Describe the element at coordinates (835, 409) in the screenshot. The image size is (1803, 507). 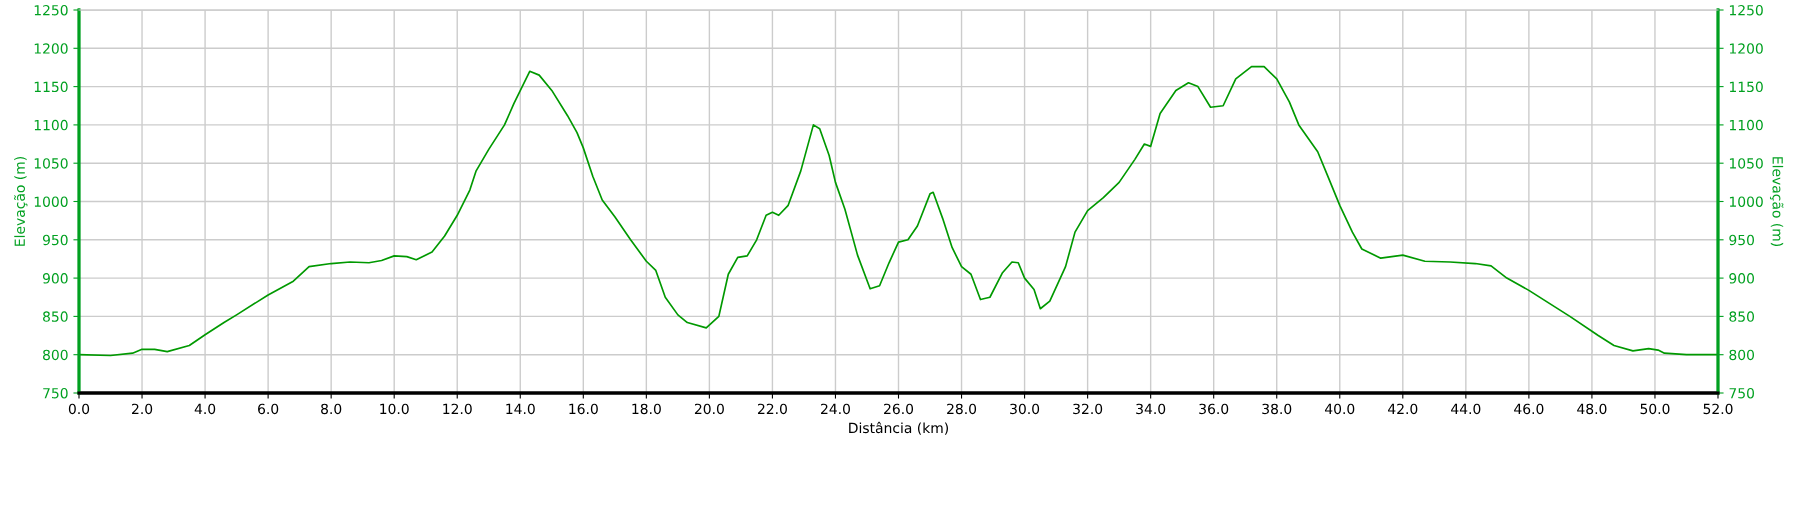
I see `x-tick-label: 24.0` at that location.